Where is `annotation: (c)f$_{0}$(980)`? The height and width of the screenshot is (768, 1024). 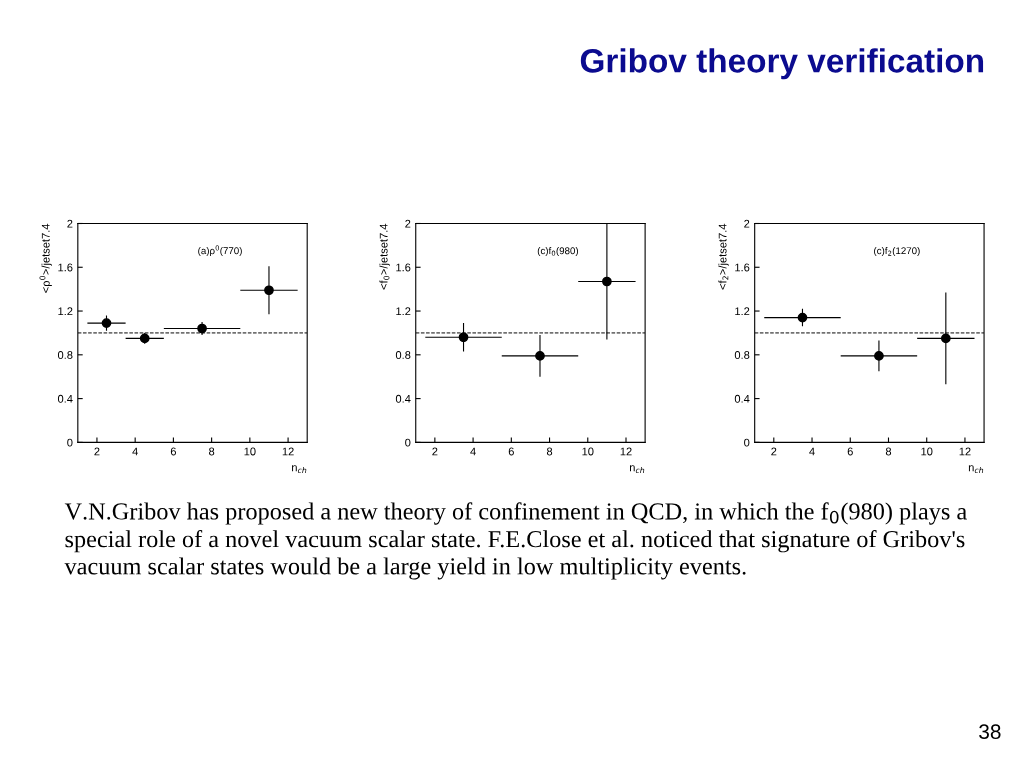 annotation: (c)f$_{0}$(980) is located at coordinates (558, 252).